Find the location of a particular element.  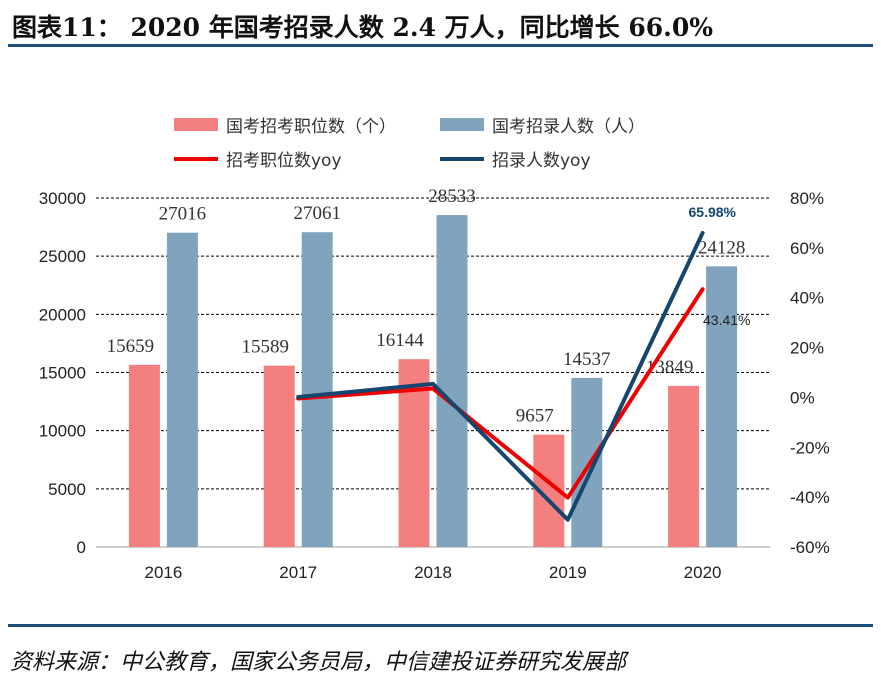

x-axis-tick-label: 2020 is located at coordinates (703, 572).